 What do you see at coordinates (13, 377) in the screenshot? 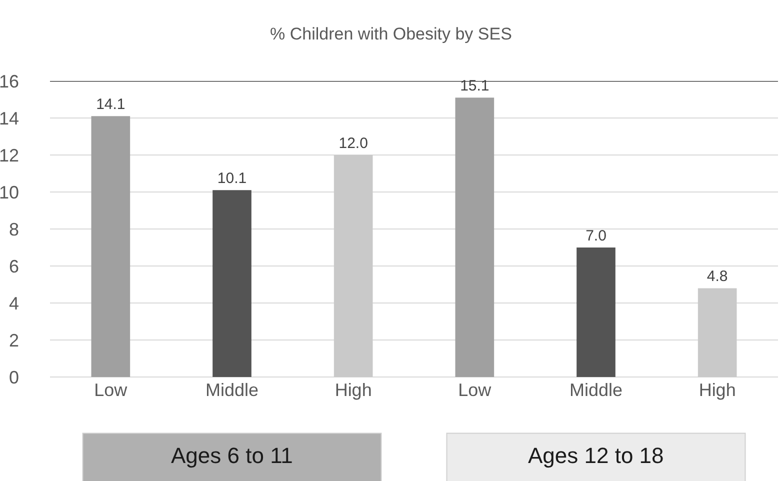
I see `y-tick-label: 0` at bounding box center [13, 377].